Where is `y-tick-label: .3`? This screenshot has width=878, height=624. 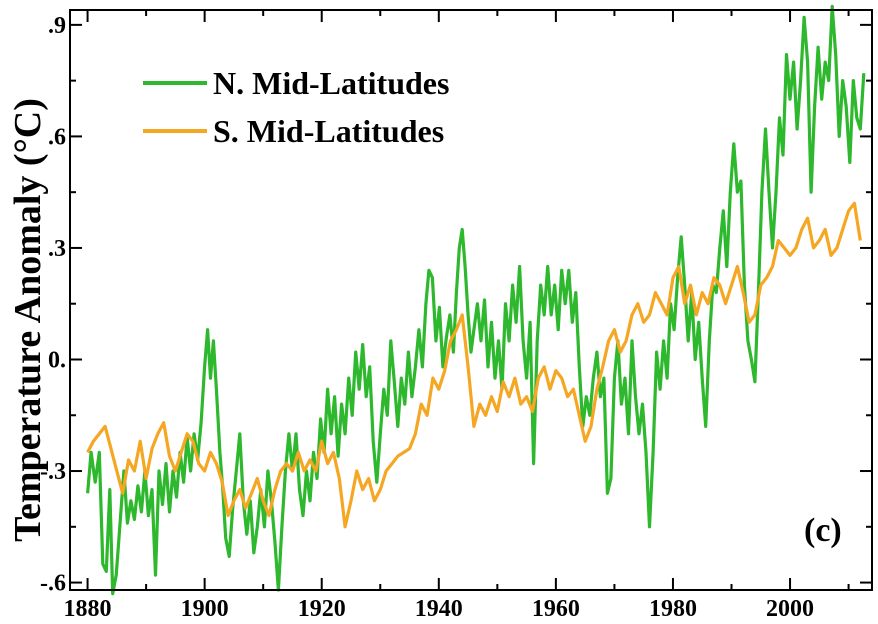 y-tick-label: .3 is located at coordinates (57, 249).